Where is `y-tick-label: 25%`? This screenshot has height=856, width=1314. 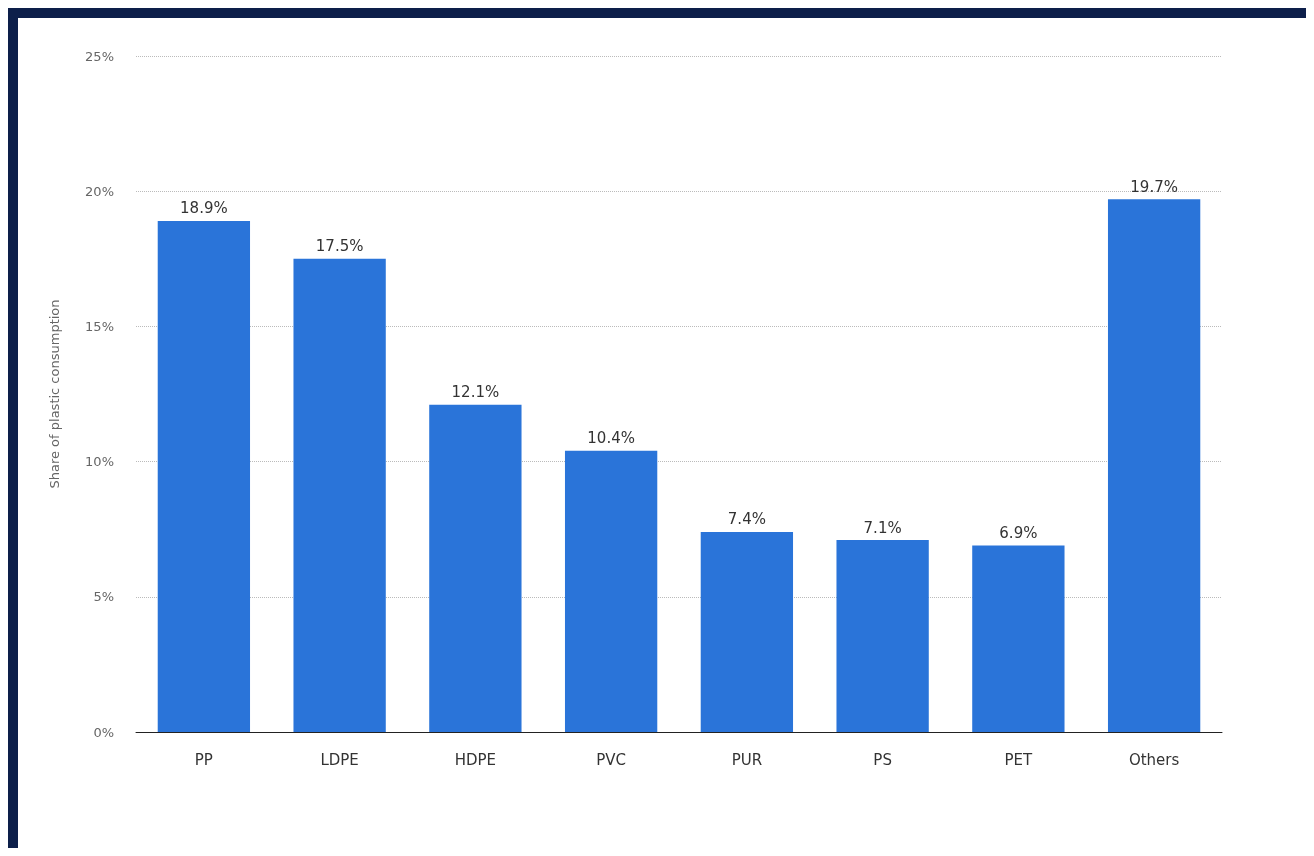
y-tick-label: 25% is located at coordinates (99, 56).